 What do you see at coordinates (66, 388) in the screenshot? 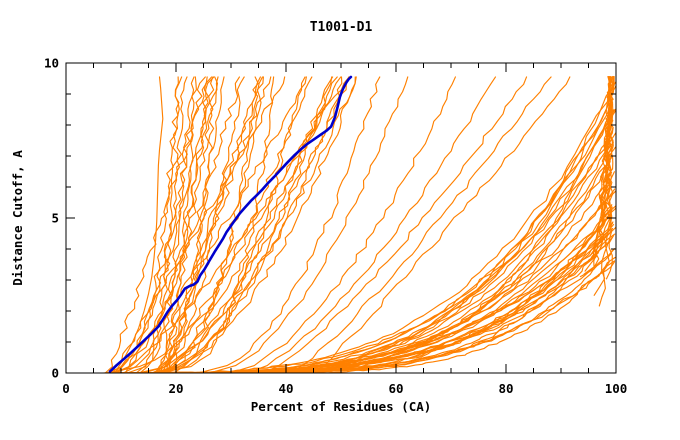
I see `x-tick-label: 0` at bounding box center [66, 388].